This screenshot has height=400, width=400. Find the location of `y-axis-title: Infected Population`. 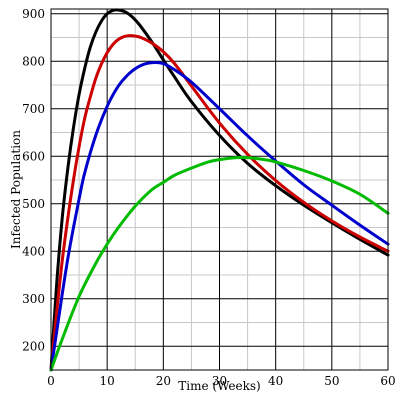

y-axis-title: Infected Population is located at coordinates (16, 189).